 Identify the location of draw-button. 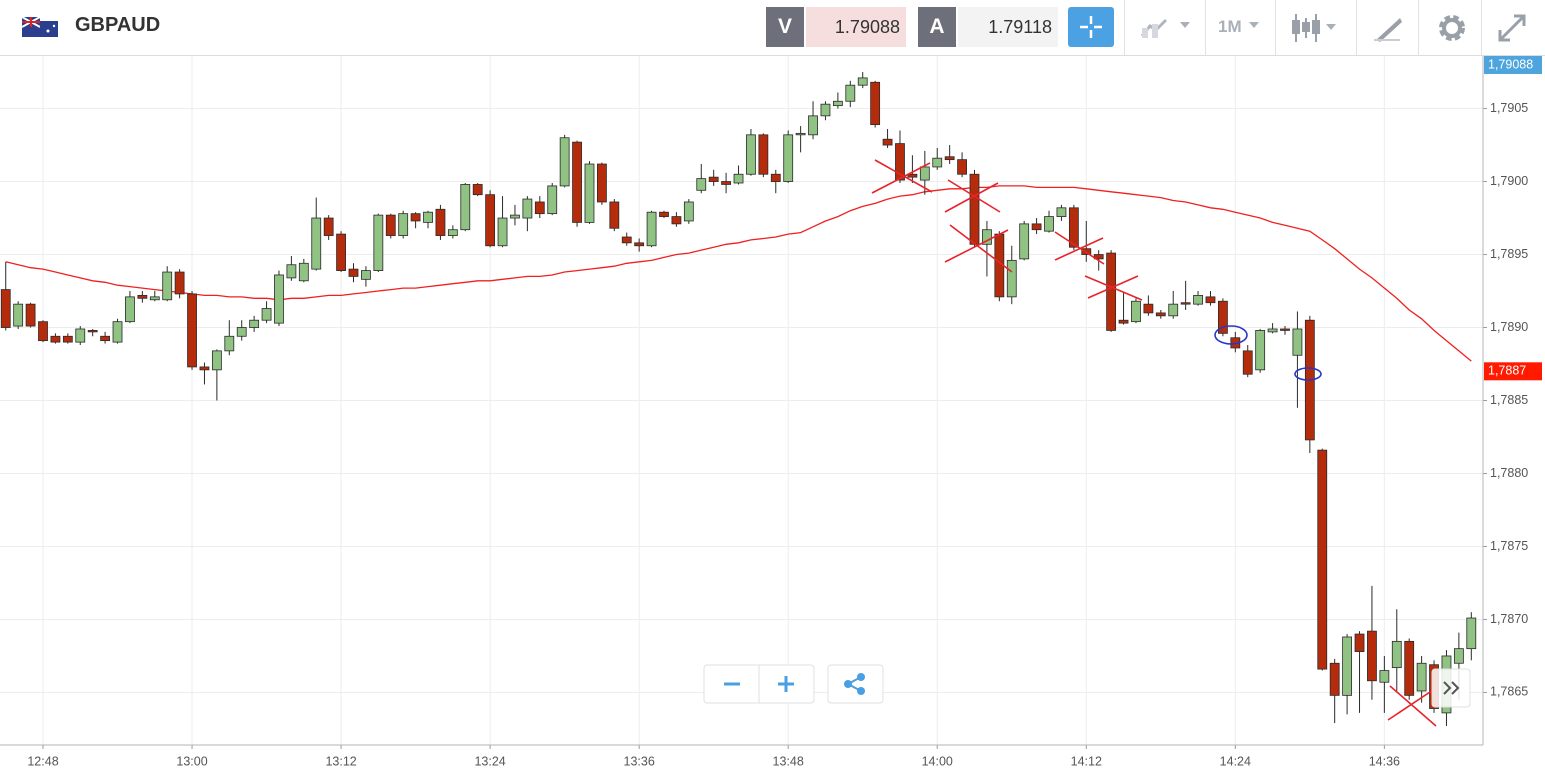
(1388, 28).